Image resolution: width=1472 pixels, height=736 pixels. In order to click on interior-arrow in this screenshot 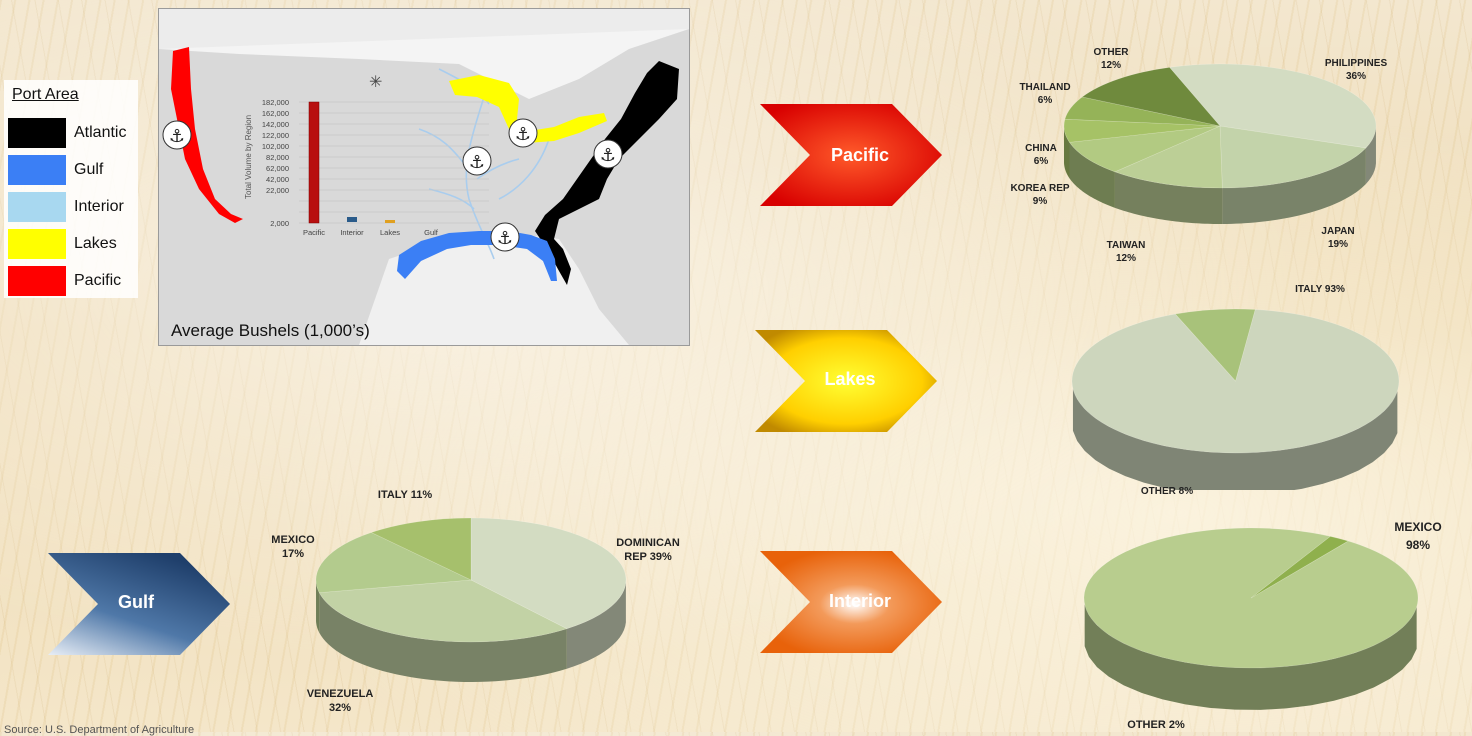, I will do `click(851, 602)`.